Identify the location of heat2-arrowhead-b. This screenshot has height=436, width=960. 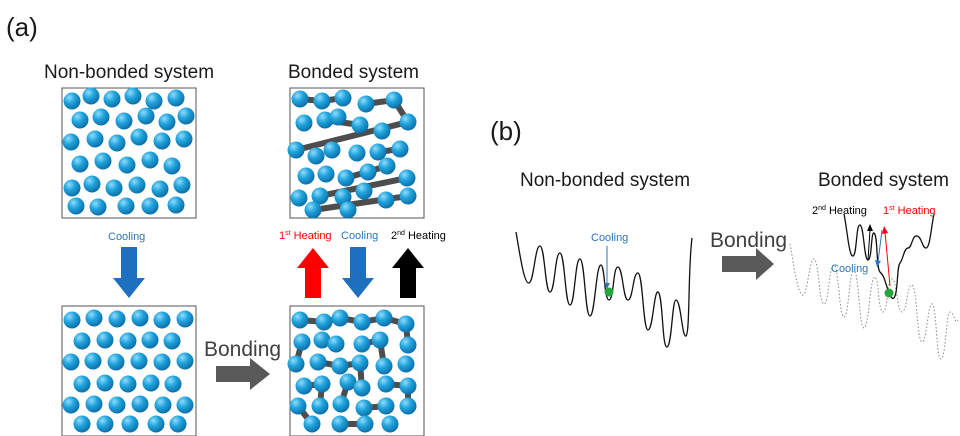
(870, 227).